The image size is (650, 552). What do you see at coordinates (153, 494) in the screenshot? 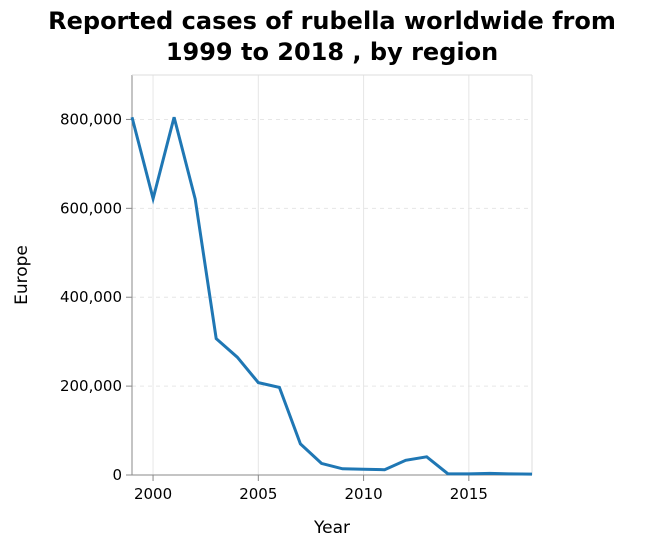
I see `x-tick-label-0: 2000` at bounding box center [153, 494].